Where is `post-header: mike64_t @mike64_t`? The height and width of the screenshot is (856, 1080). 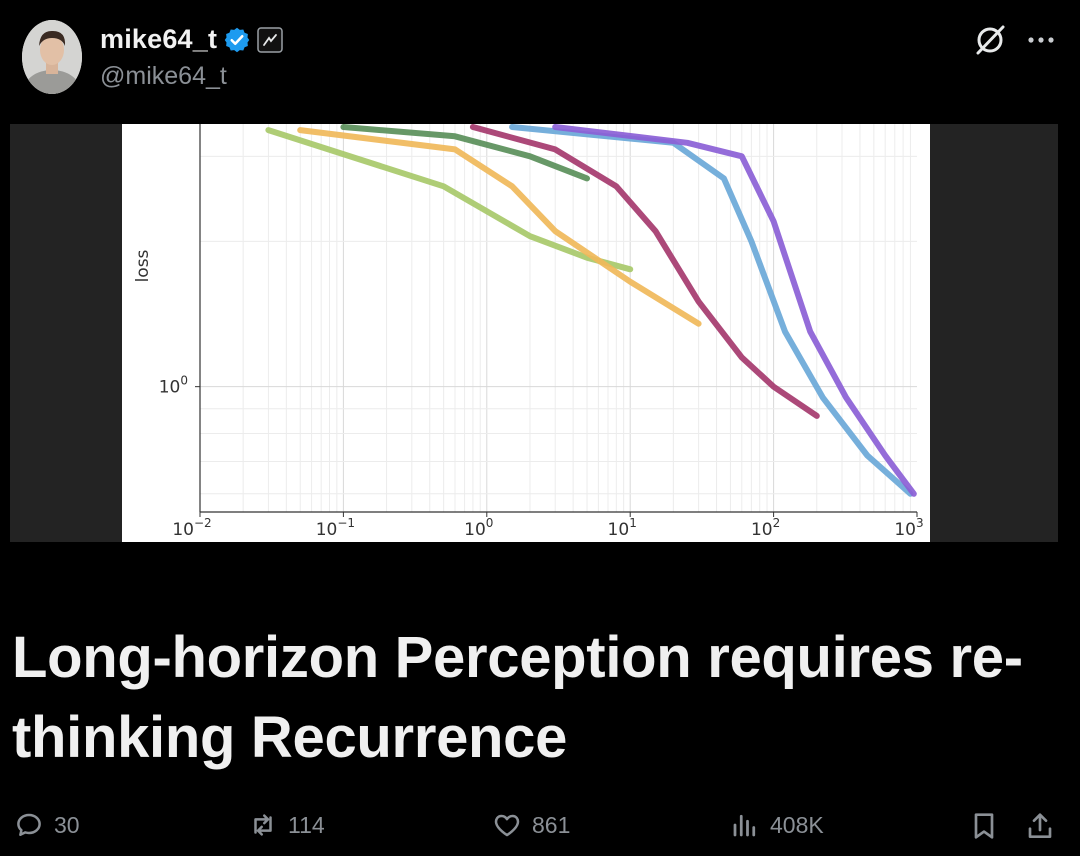
post-header: mike64_t @mike64_t is located at coordinates (540, 55).